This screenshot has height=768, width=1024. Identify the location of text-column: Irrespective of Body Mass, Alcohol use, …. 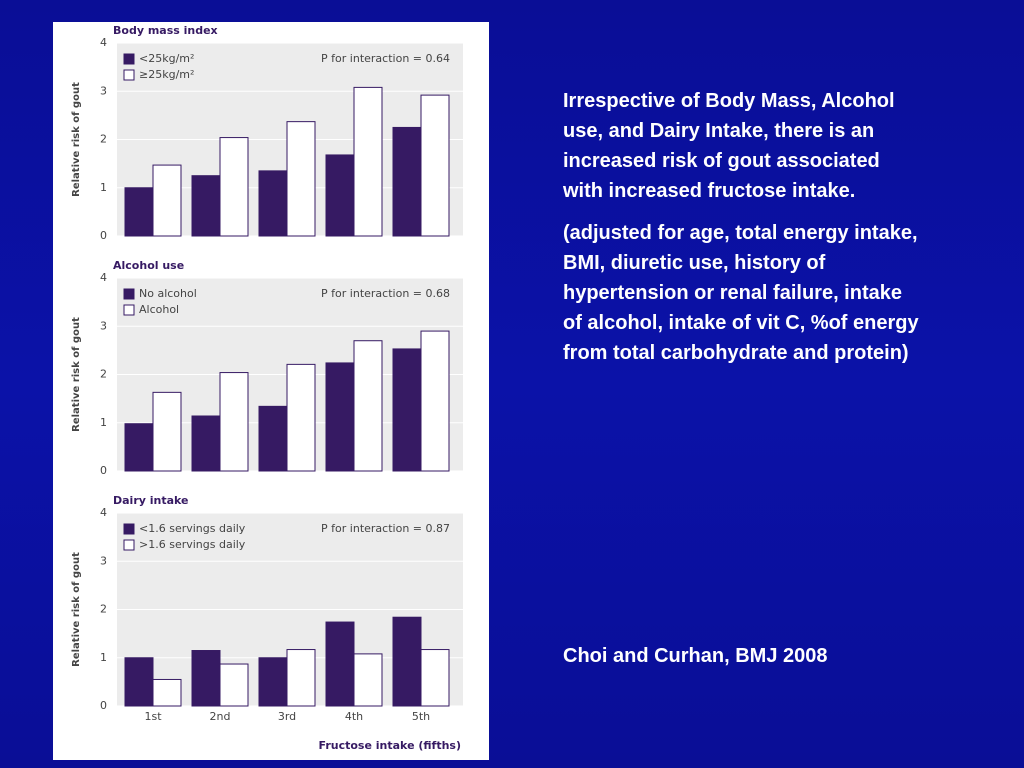
(743, 233).